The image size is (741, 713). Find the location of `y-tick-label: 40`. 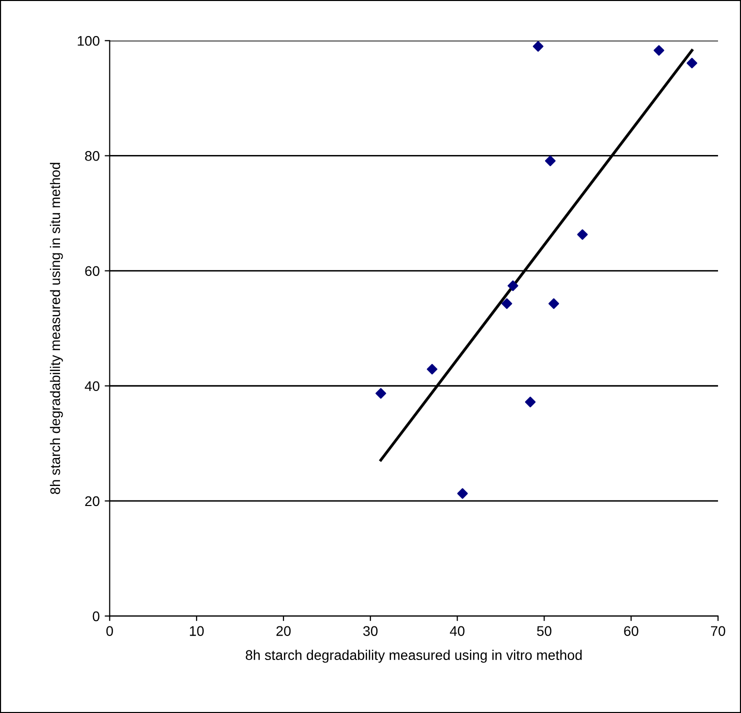

y-tick-label: 40 is located at coordinates (92, 386).